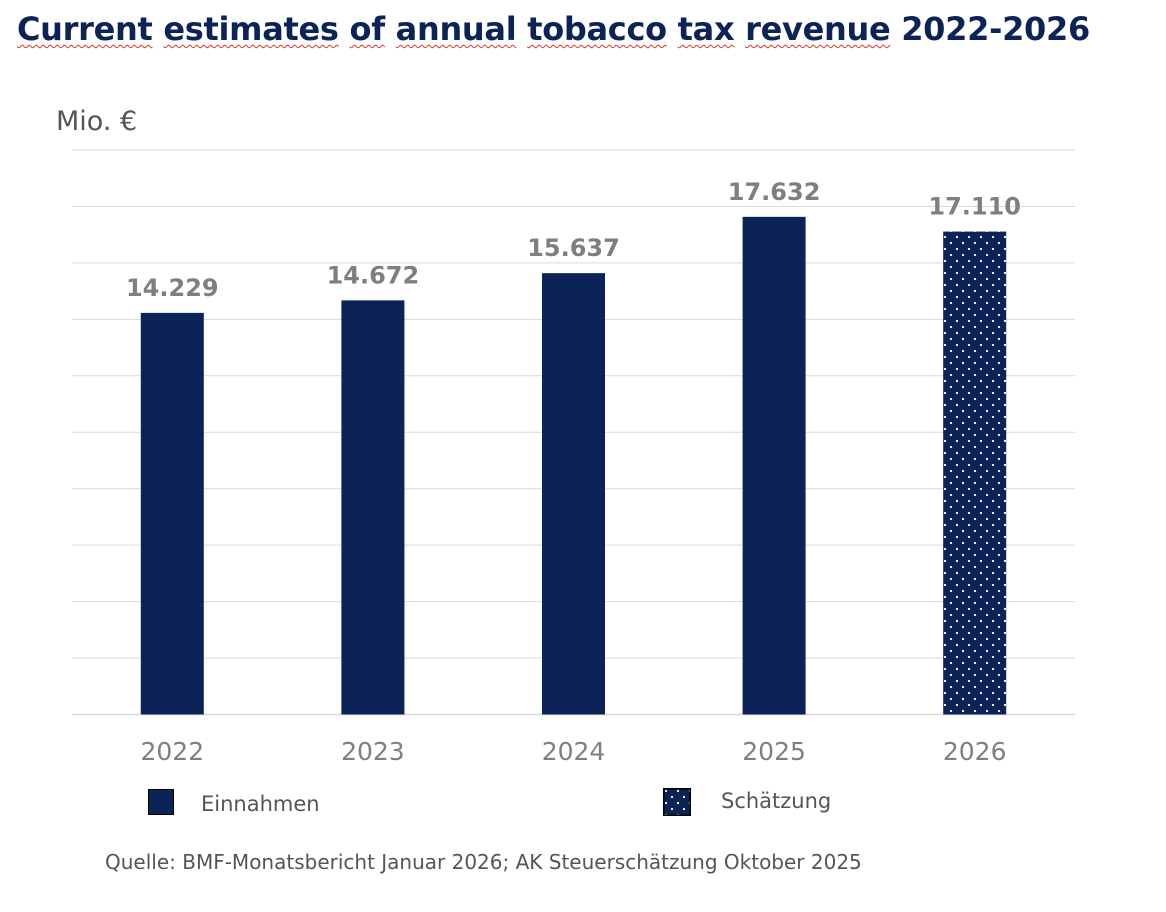 The image size is (1166, 912). Describe the element at coordinates (597, 29) in the screenshot. I see `title-word: tobacco` at that location.